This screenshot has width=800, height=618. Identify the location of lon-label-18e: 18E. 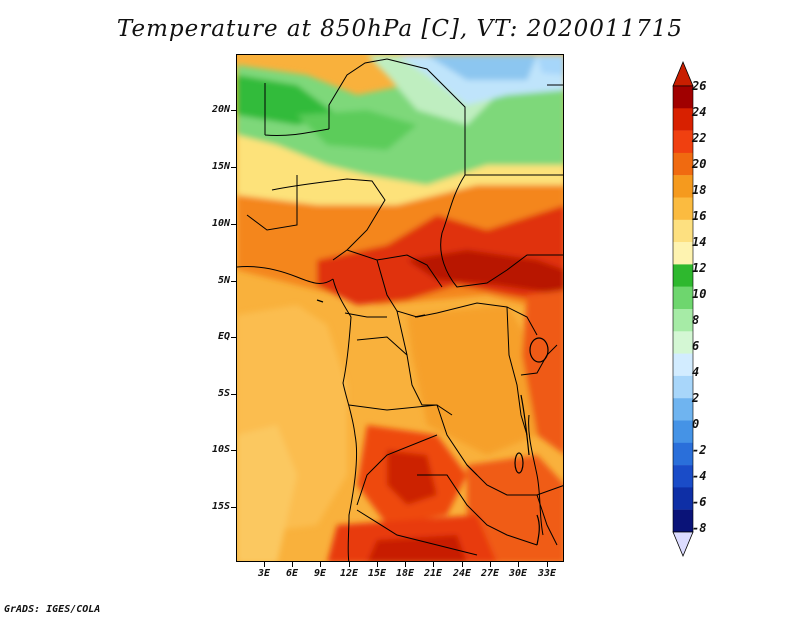
(405, 573).